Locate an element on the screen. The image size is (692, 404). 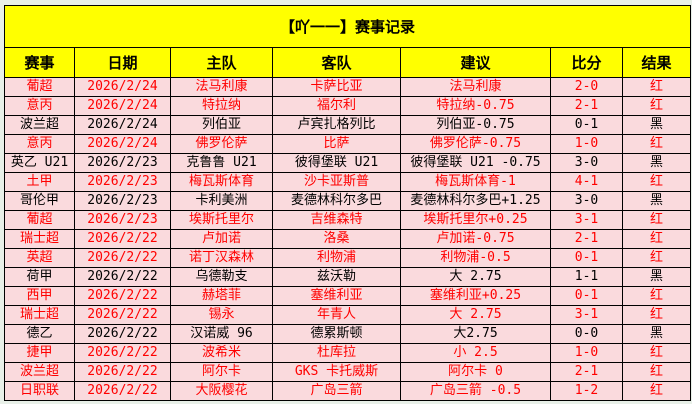
cell-league: 西甲 is located at coordinates (39, 296).